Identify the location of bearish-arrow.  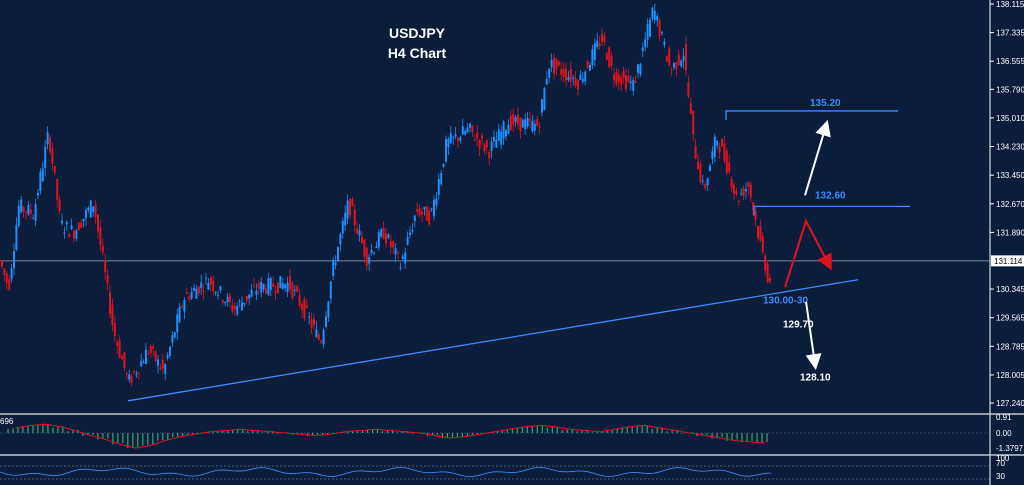
(808, 253).